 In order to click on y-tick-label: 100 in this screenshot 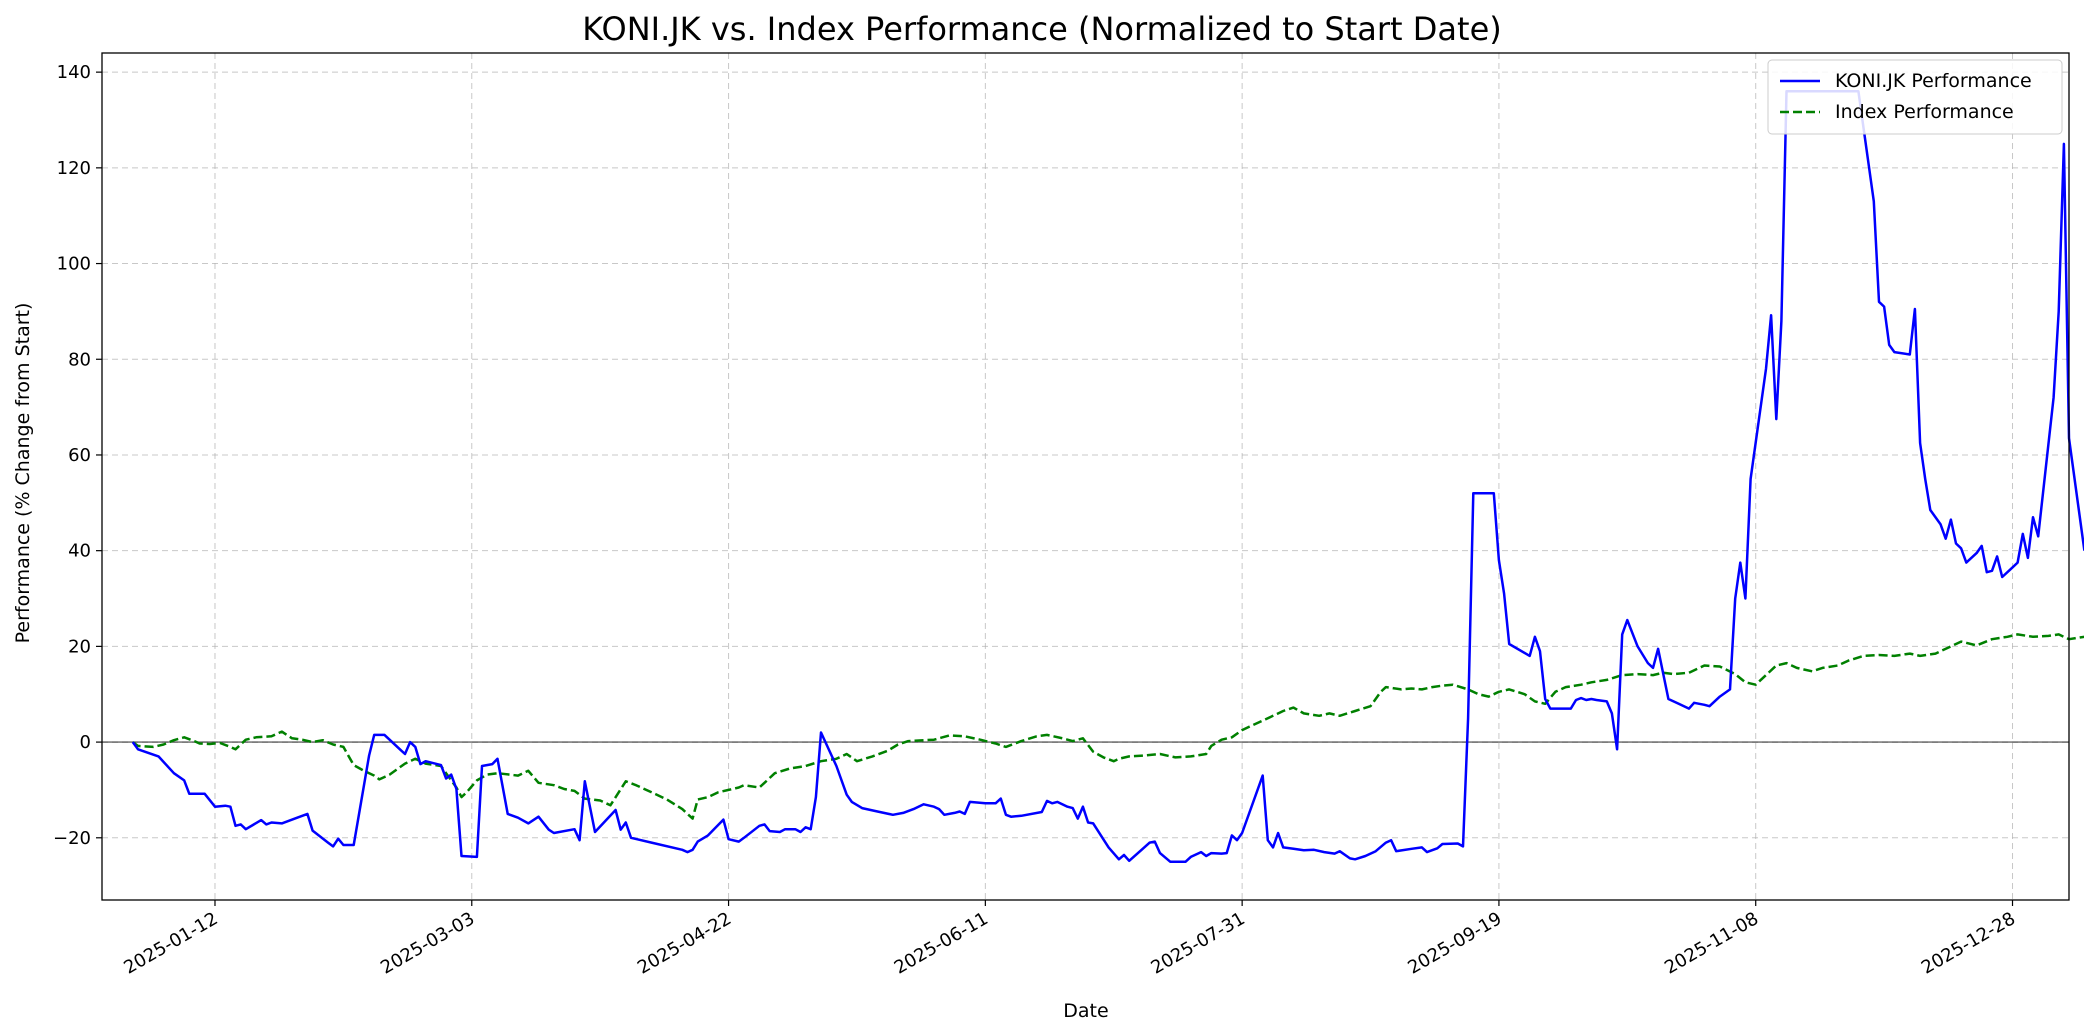, I will do `click(74, 264)`.